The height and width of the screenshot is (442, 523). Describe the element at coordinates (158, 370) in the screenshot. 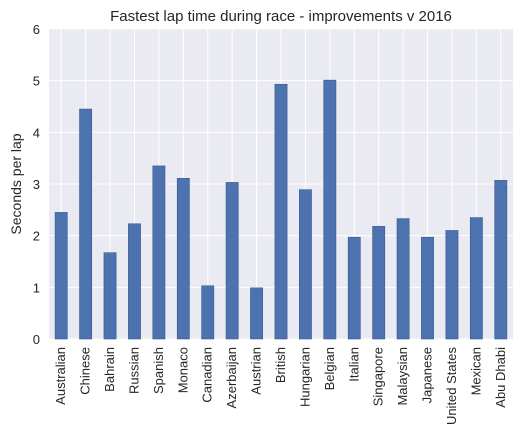

I see `x-tick-label: Spanish` at that location.